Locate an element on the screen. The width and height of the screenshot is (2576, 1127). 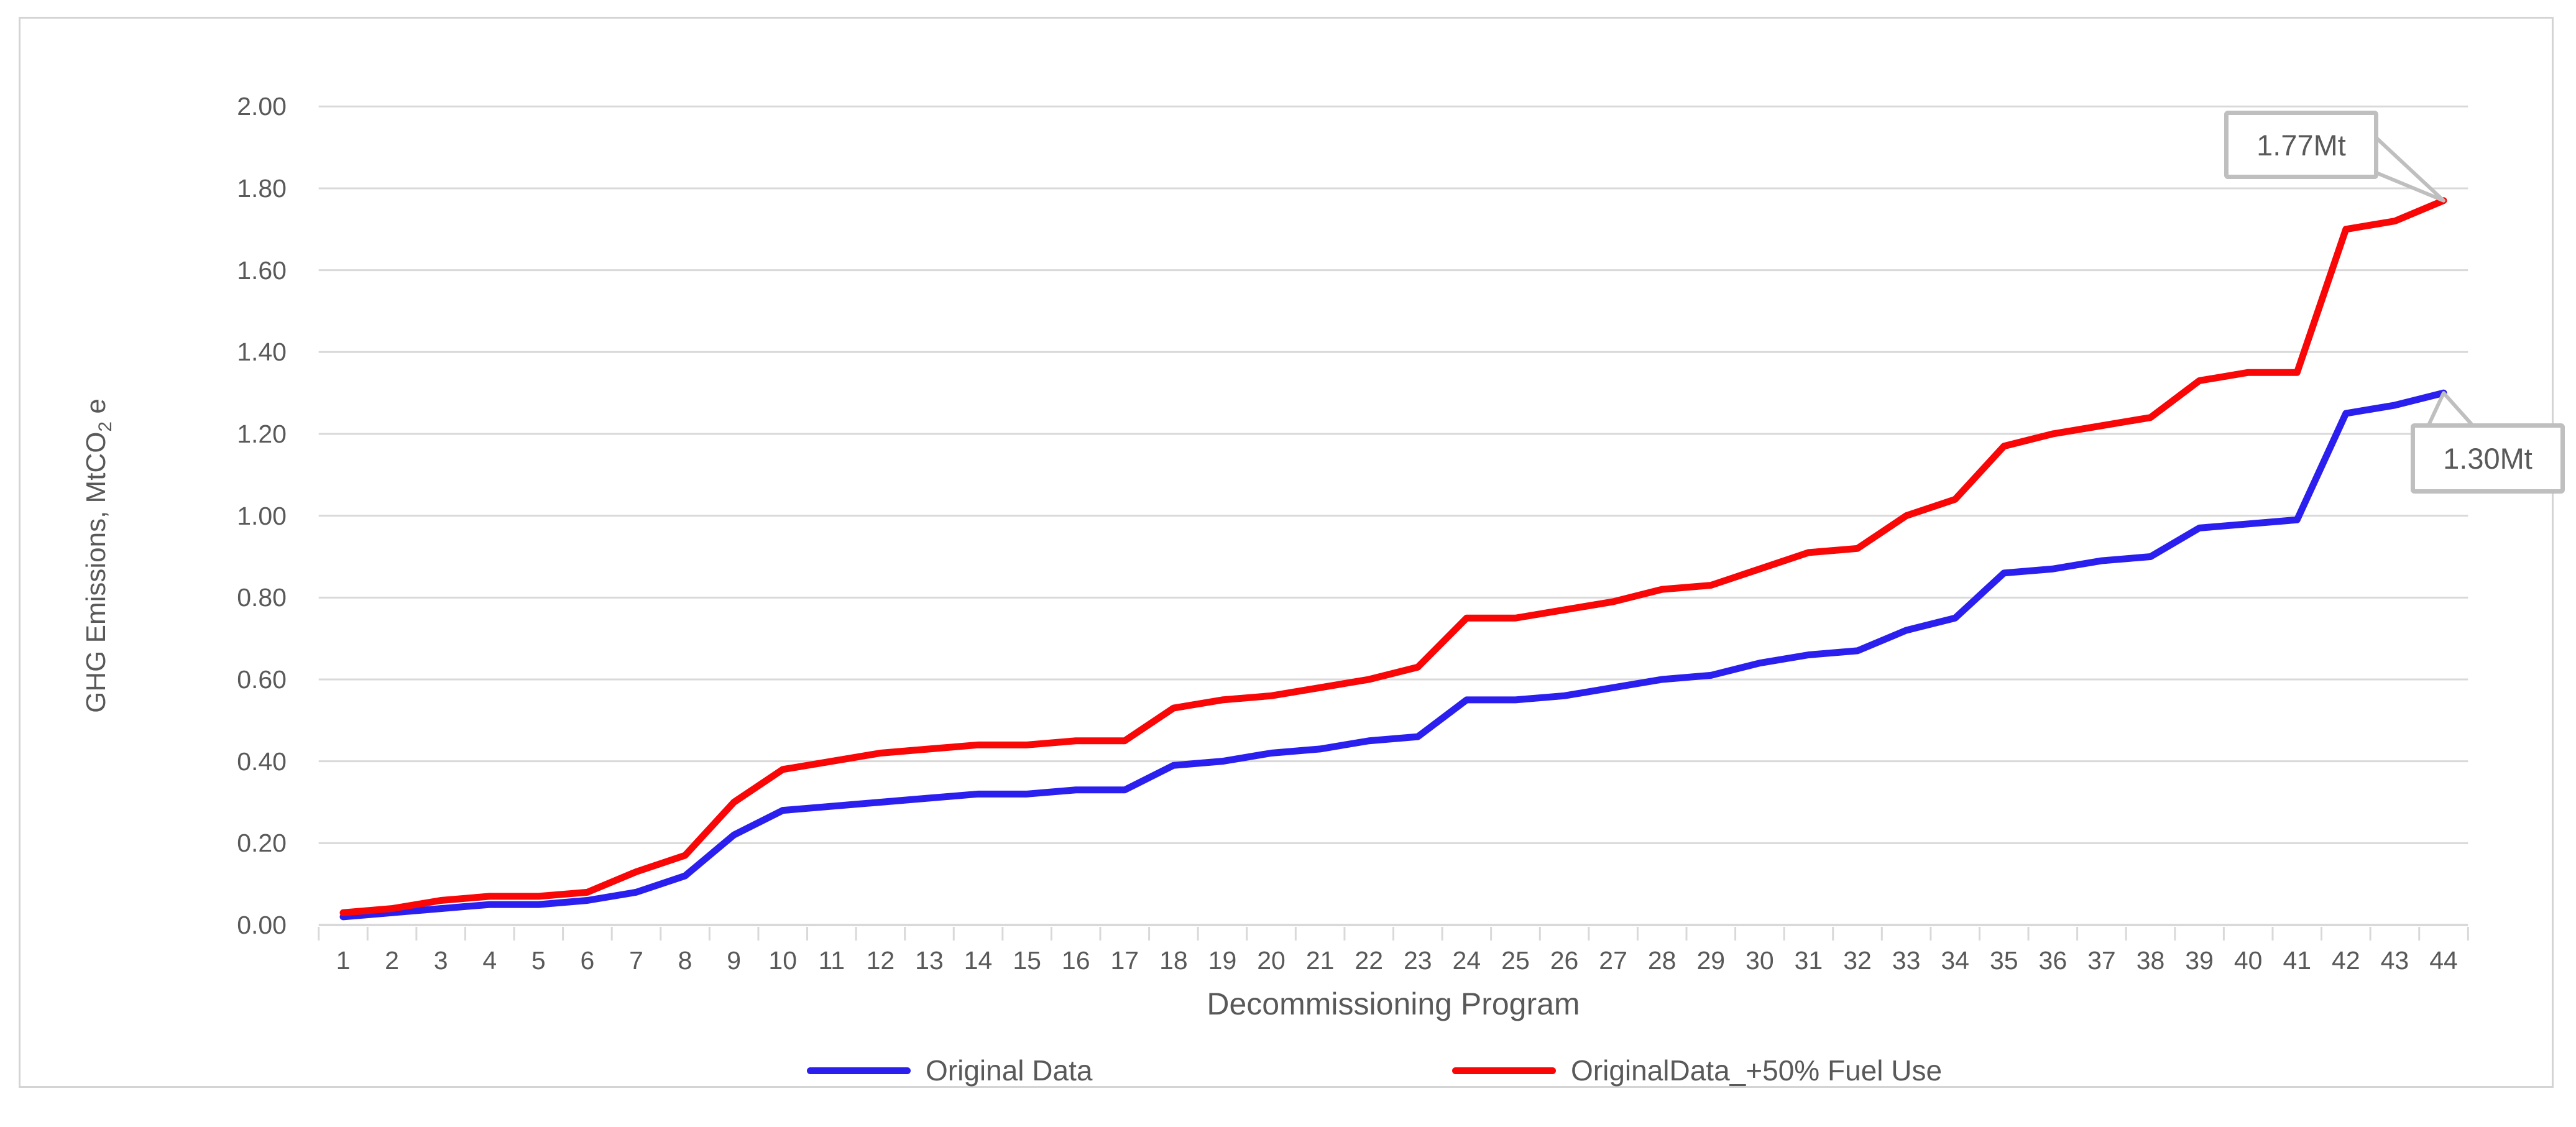
y-tick-label: 1.80 is located at coordinates (262, 188).